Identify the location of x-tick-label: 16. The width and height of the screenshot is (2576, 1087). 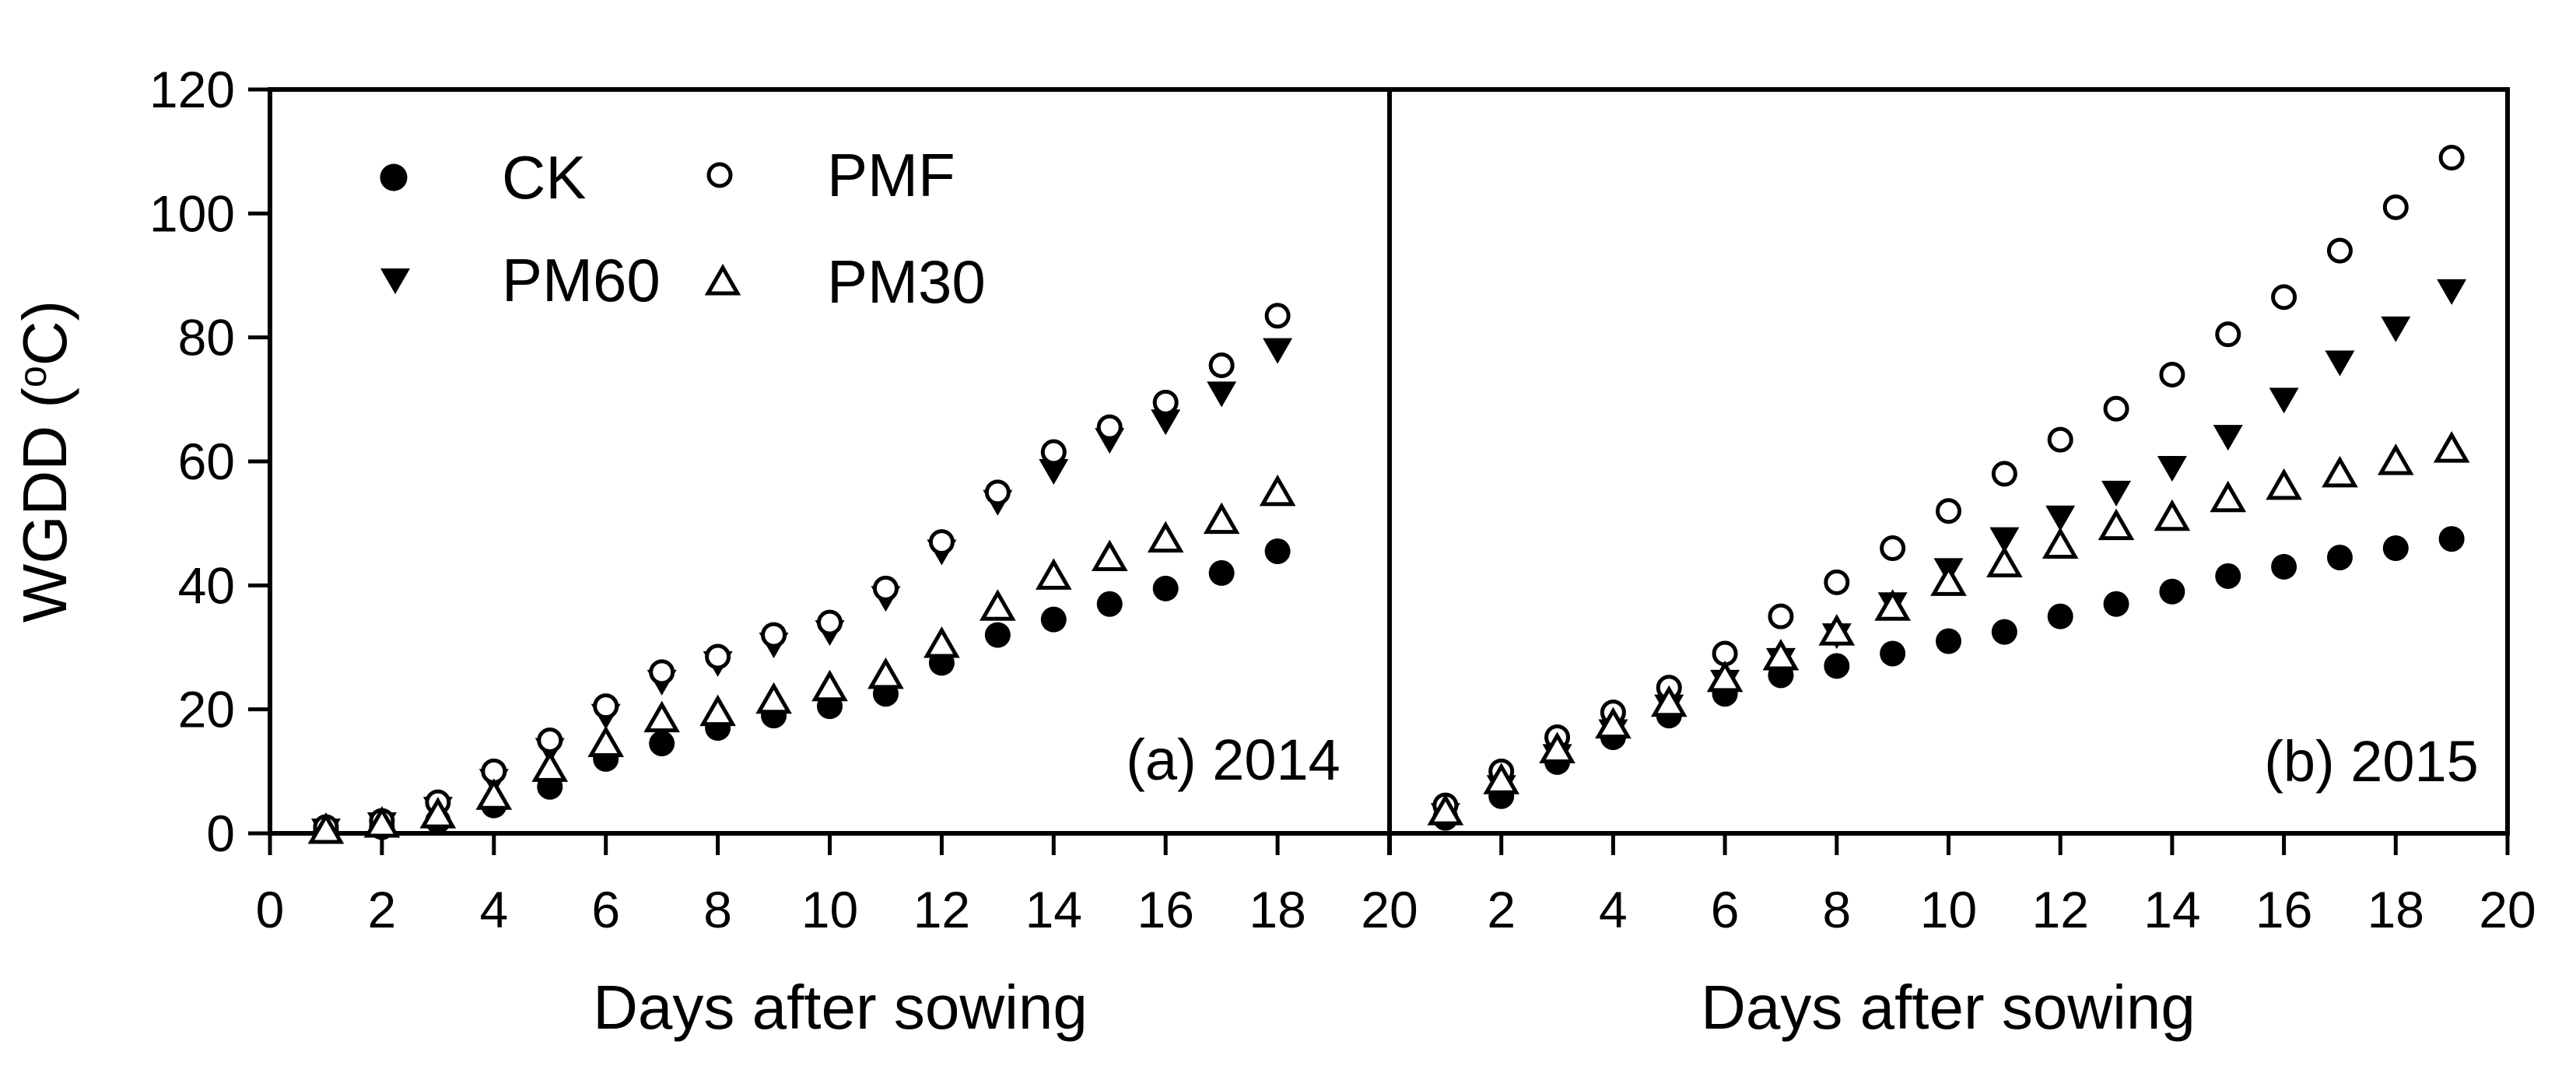
(1165, 909).